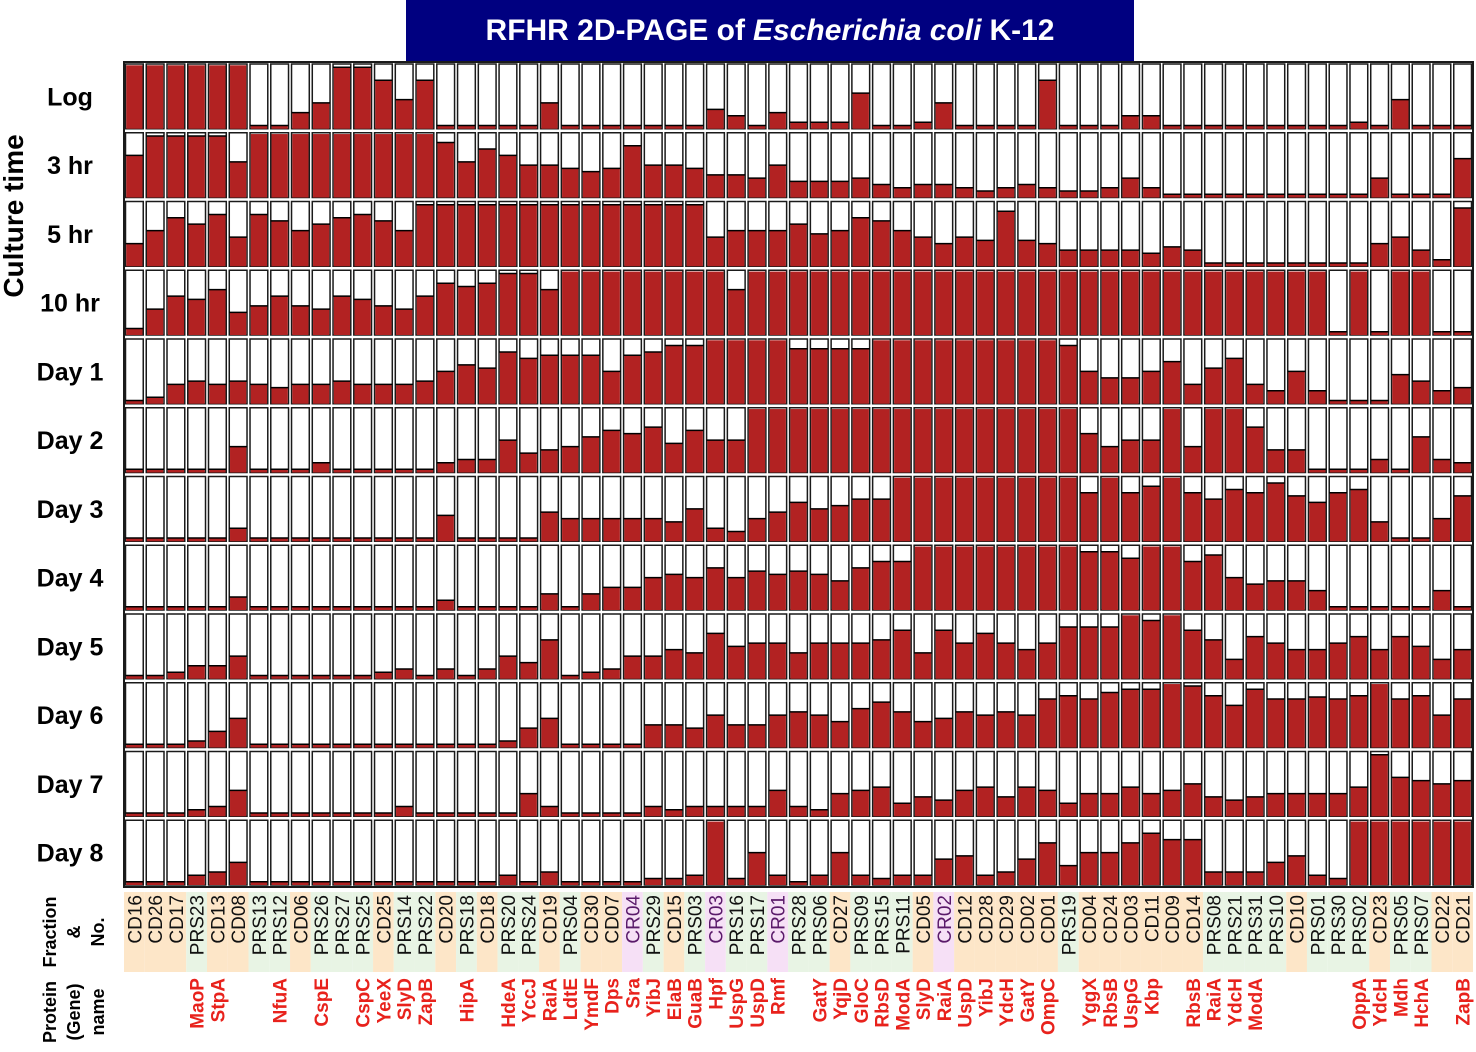  What do you see at coordinates (197, 932) in the screenshot?
I see `fraction-bg-PRS23` at bounding box center [197, 932].